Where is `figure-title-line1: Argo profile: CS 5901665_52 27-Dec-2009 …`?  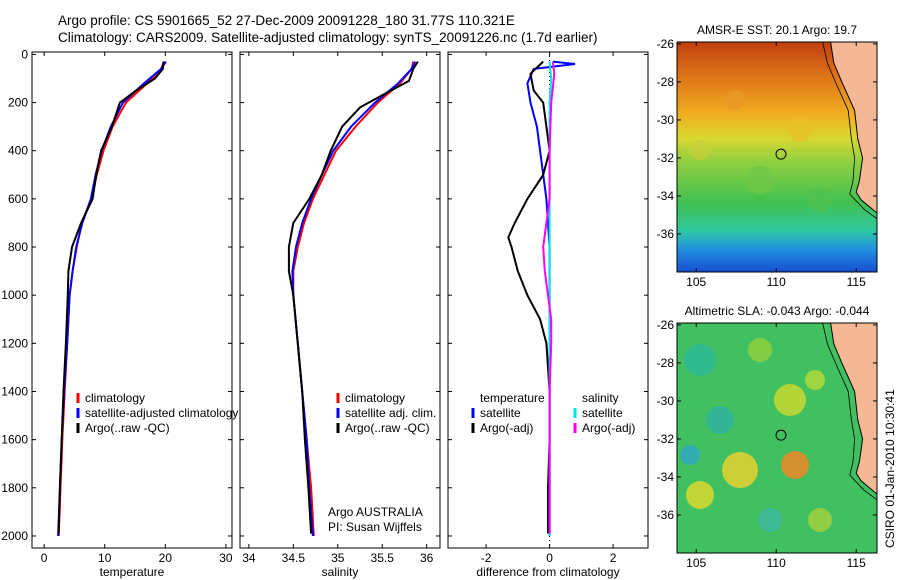
figure-title-line1: Argo profile: CS 5901665_52 27-Dec-2009 … is located at coordinates (286, 20).